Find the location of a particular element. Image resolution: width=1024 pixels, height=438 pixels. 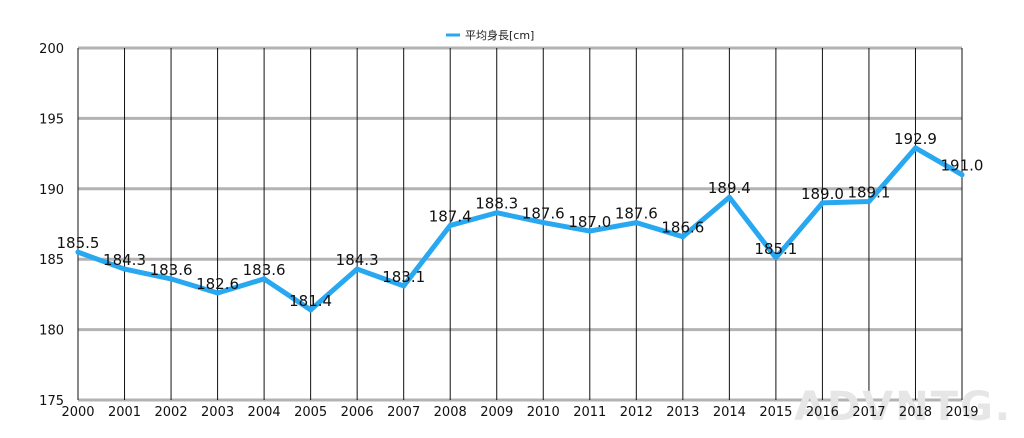

data-label: 182.6 is located at coordinates (217, 284).